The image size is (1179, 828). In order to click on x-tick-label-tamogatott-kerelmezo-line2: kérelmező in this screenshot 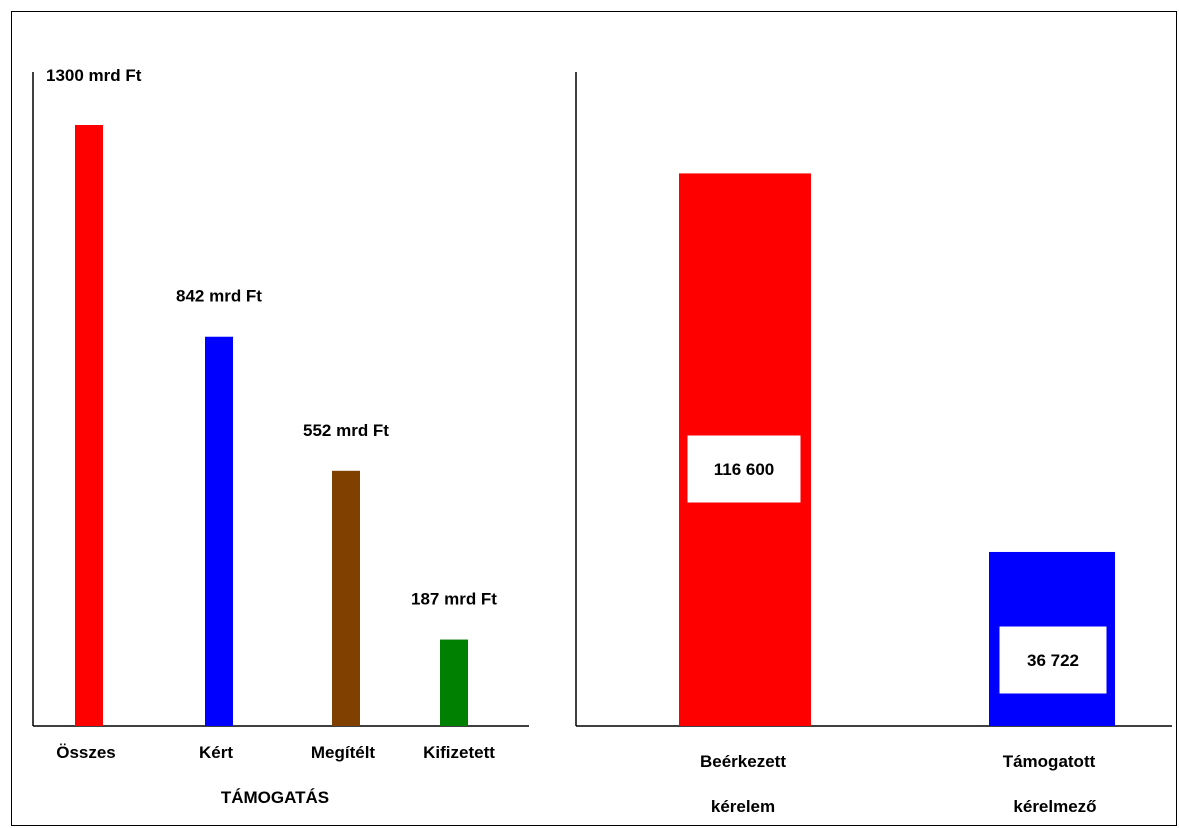, I will do `click(1054, 806)`.